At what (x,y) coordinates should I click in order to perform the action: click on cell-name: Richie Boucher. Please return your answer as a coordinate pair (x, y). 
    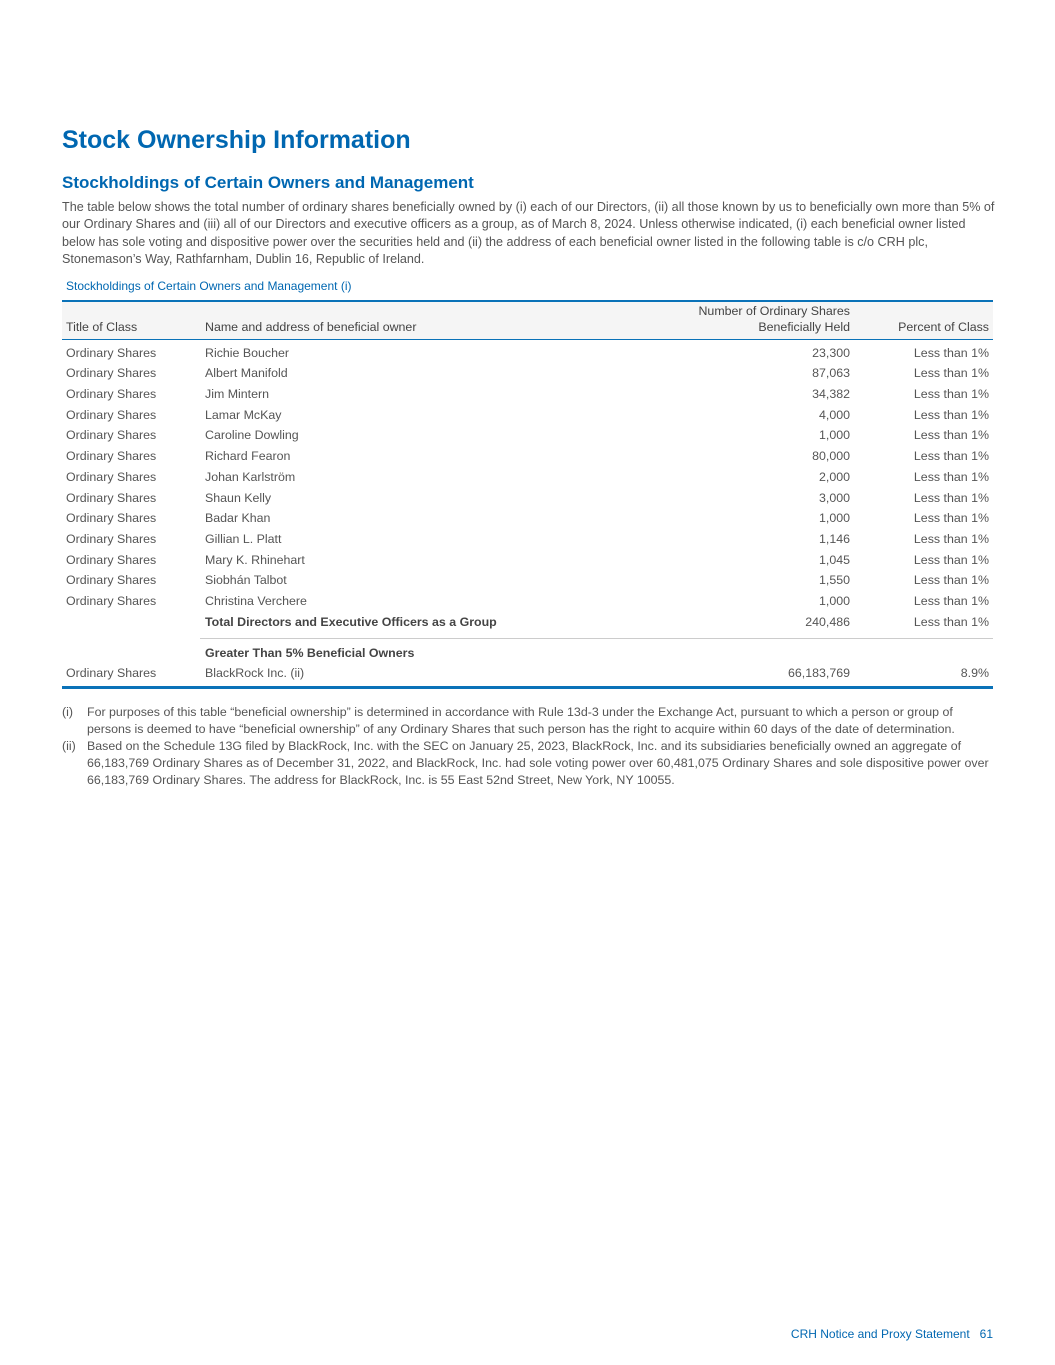
    Looking at the image, I should click on (247, 352).